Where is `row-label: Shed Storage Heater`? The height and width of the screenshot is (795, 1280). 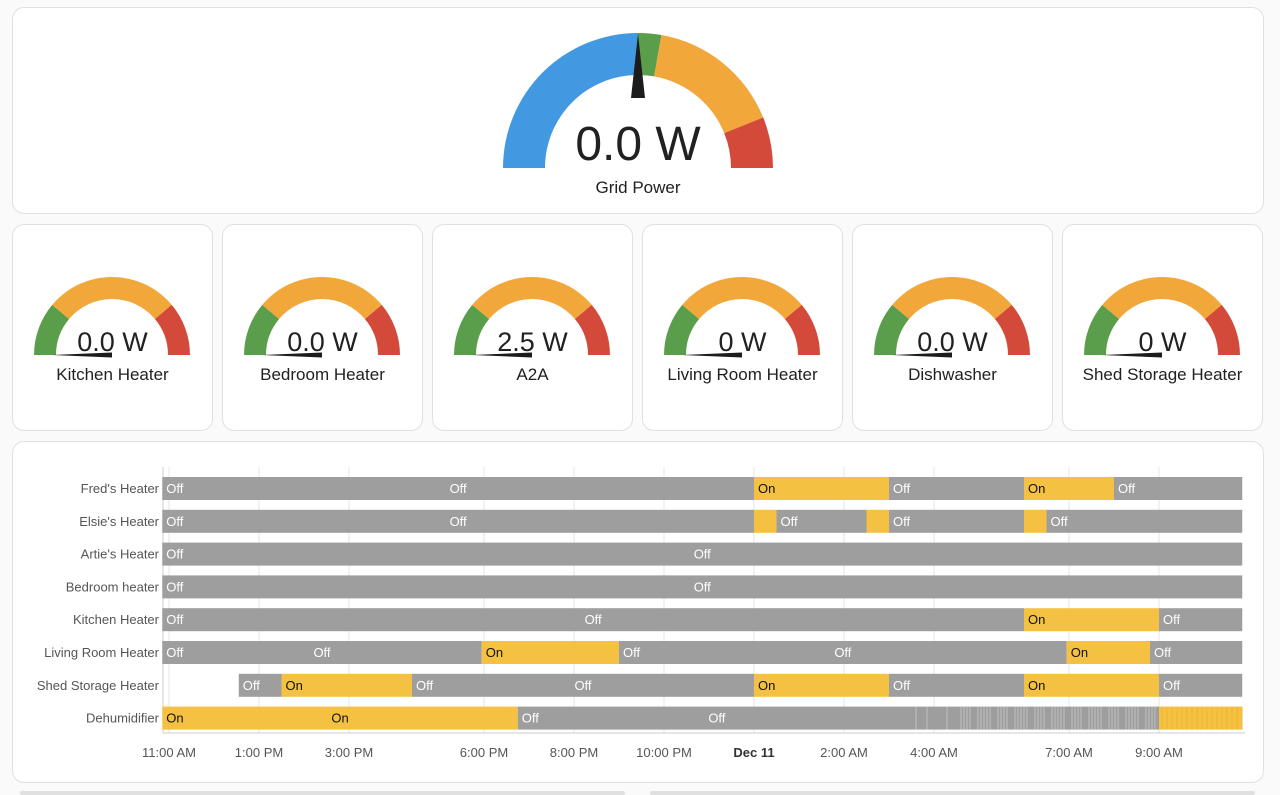
row-label: Shed Storage Heater is located at coordinates (98, 685).